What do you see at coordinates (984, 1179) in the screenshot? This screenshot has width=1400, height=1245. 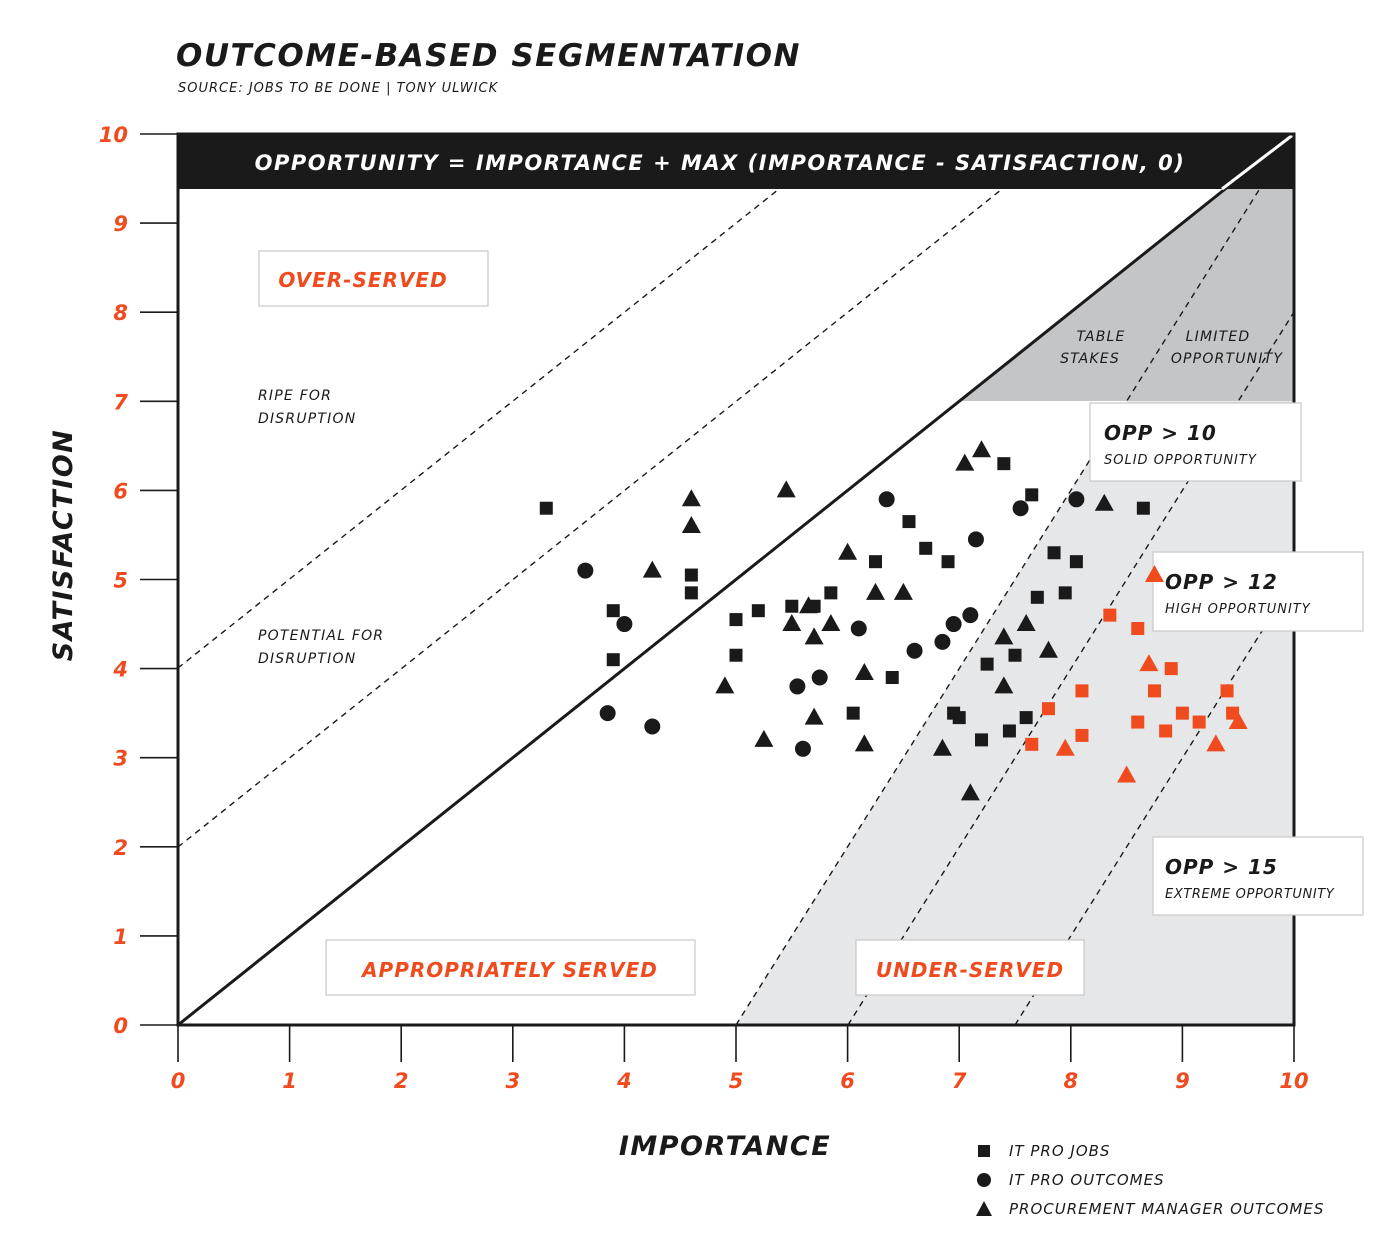 I see `circle-marker-icon` at bounding box center [984, 1179].